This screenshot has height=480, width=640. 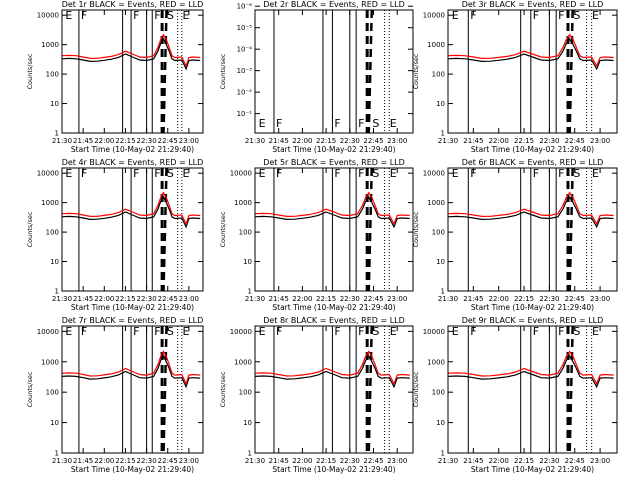 What do you see at coordinates (334, 320) in the screenshot?
I see `panel-title: Det 8r BLACK = Events, RED = LLD` at bounding box center [334, 320].